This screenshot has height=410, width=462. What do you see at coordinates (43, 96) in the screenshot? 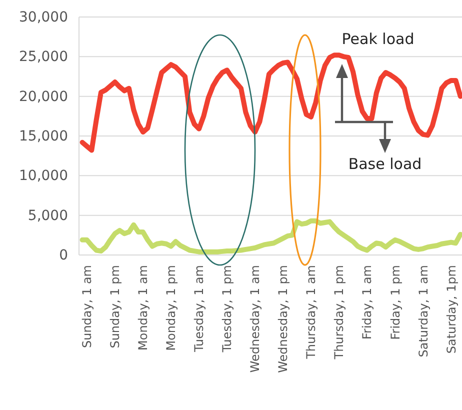
I see `y-tick-label: 20,000` at bounding box center [43, 96].